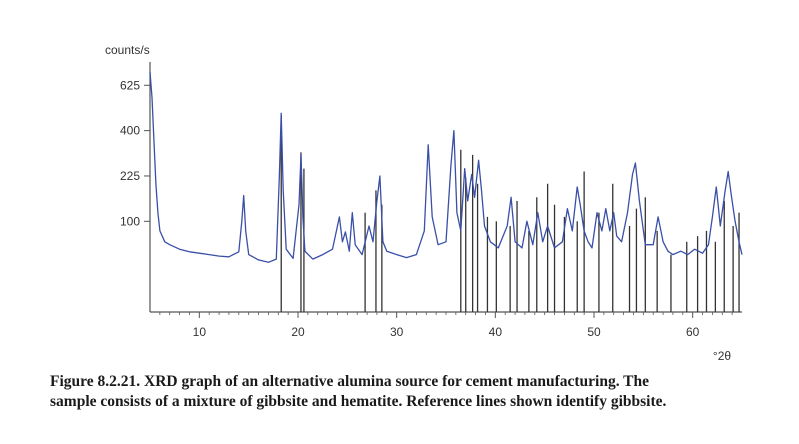  I want to click on y-tick-label: 400, so click(130, 131).